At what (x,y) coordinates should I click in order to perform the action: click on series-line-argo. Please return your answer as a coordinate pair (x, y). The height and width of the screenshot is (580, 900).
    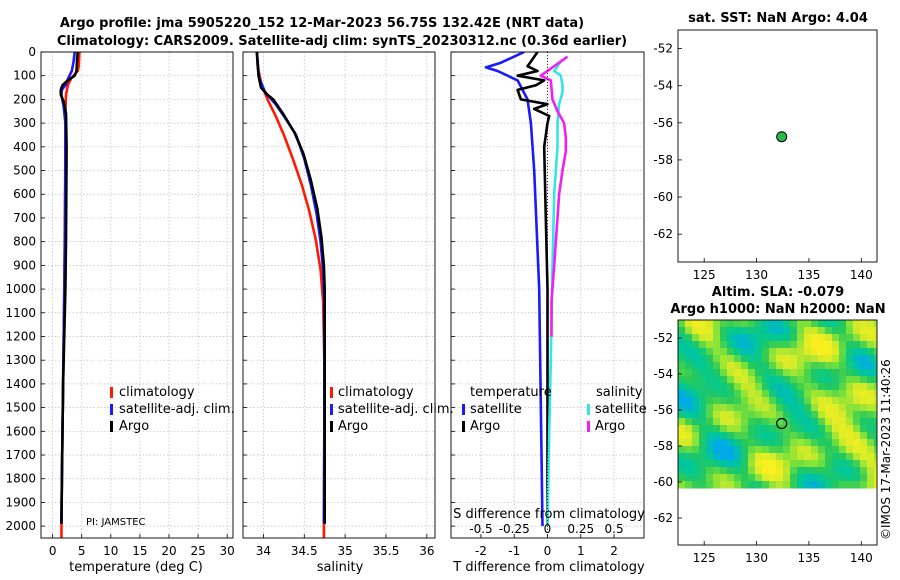
    Looking at the image, I should click on (69, 288).